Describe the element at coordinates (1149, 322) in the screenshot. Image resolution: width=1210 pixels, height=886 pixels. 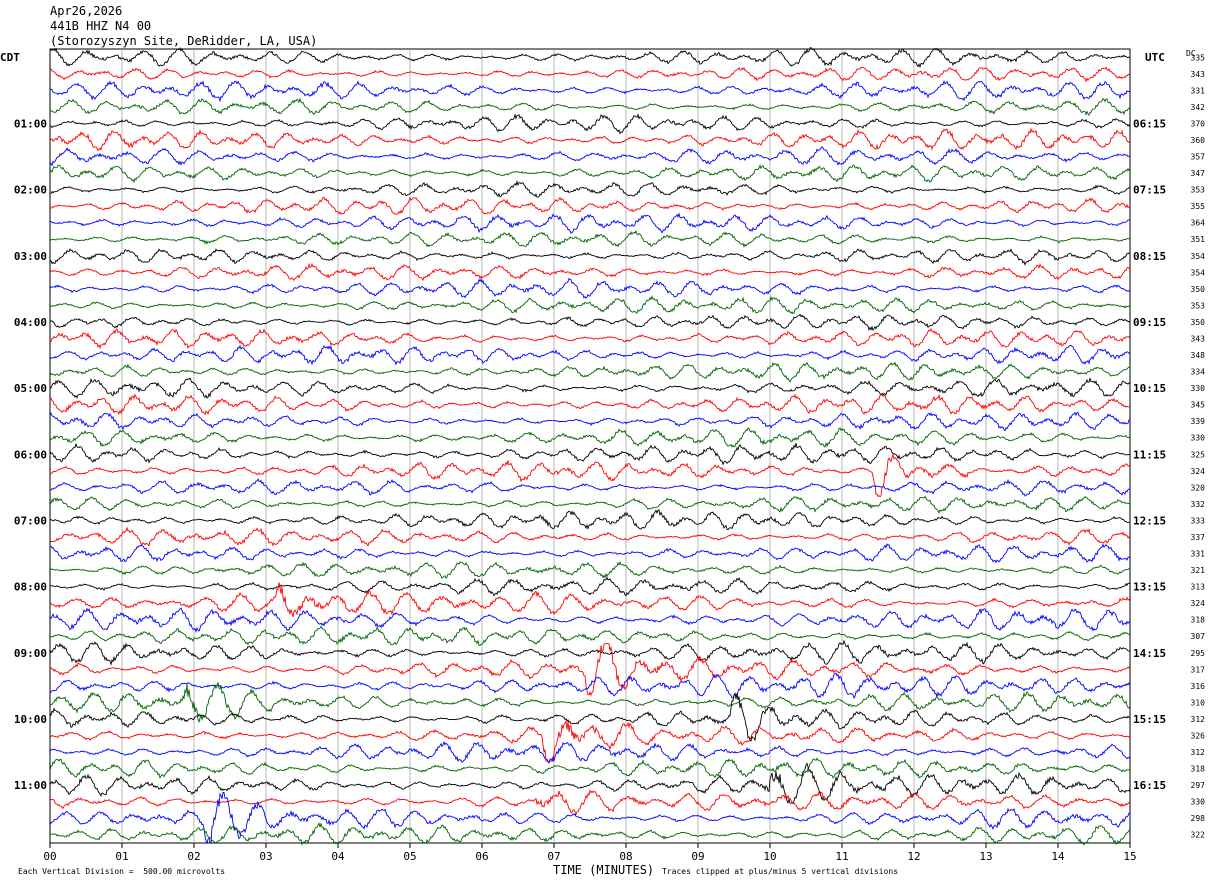
I see `right-hour-label: 09:15` at that location.